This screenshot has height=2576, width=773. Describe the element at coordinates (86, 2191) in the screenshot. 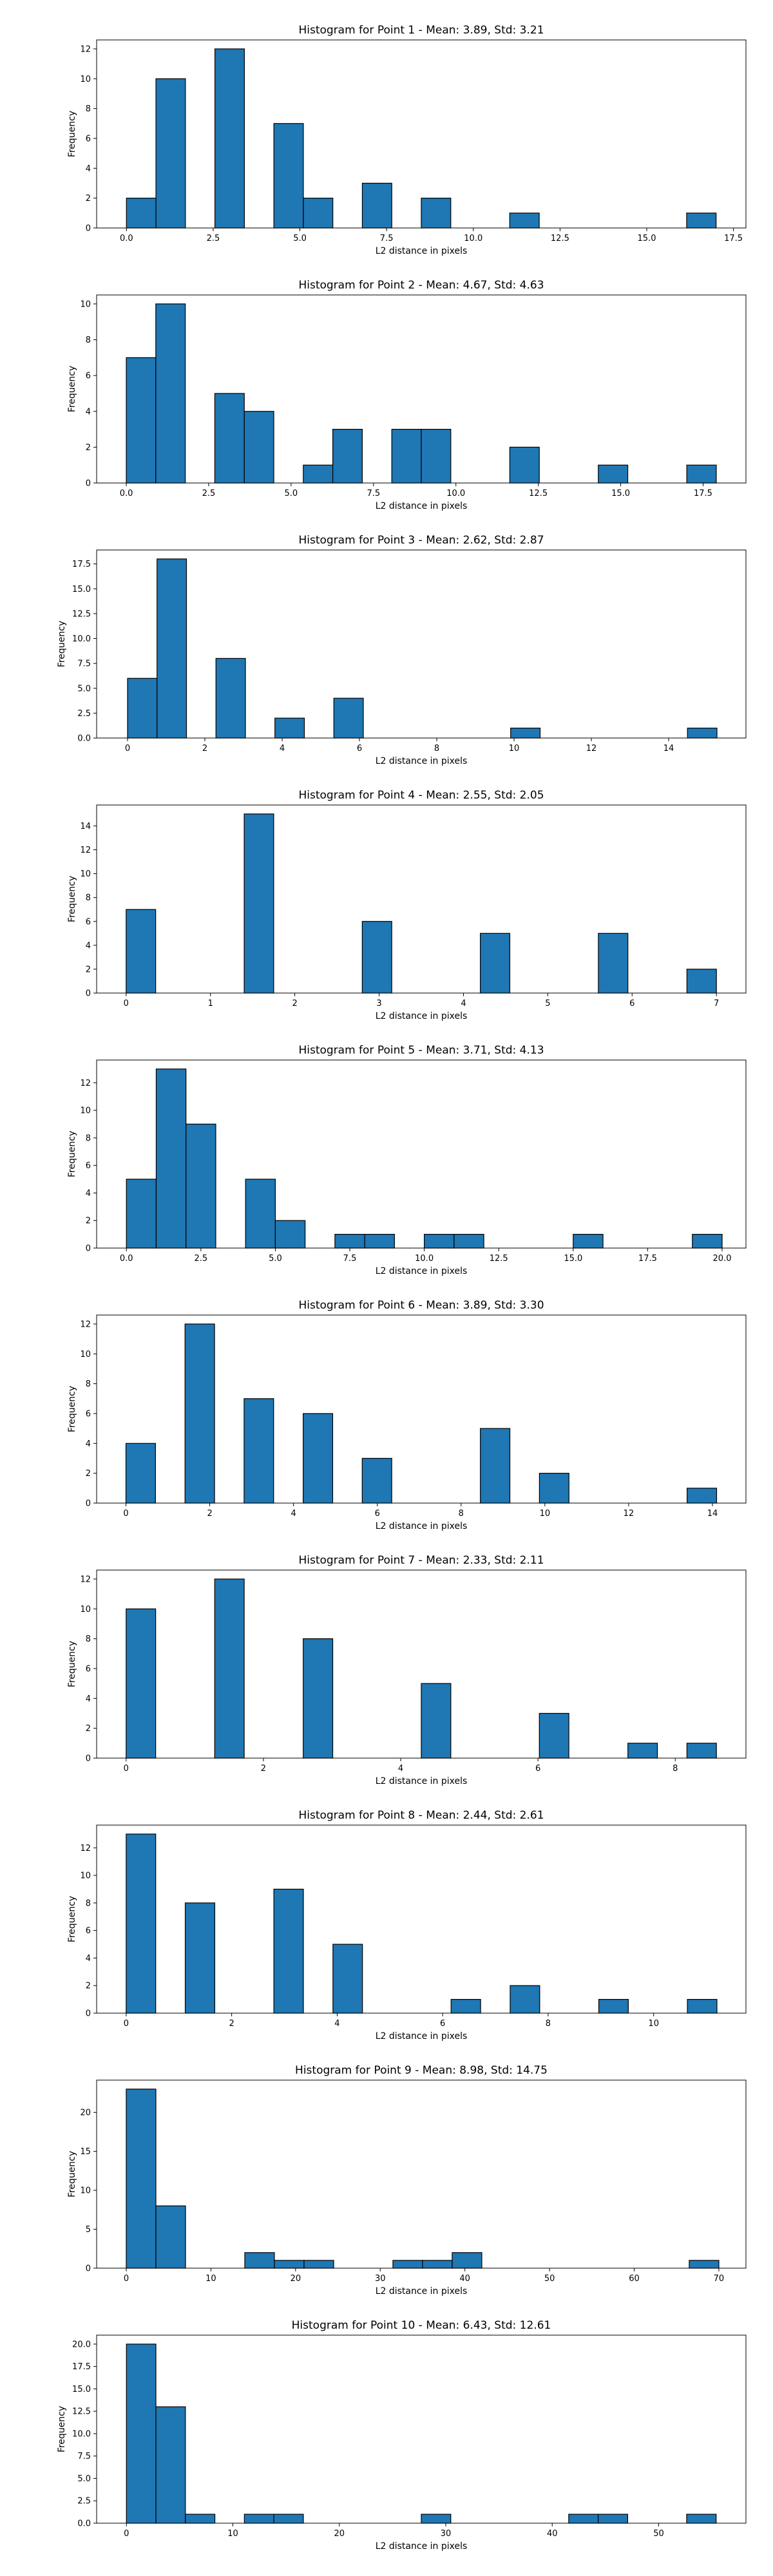

I see `y-tick-label: 10` at that location.